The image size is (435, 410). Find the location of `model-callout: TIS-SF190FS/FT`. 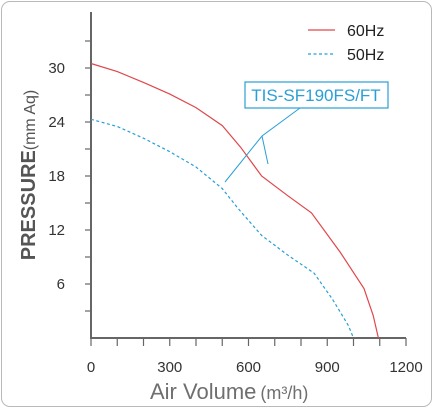

model-callout: TIS-SF190FS/FT is located at coordinates (306, 132).